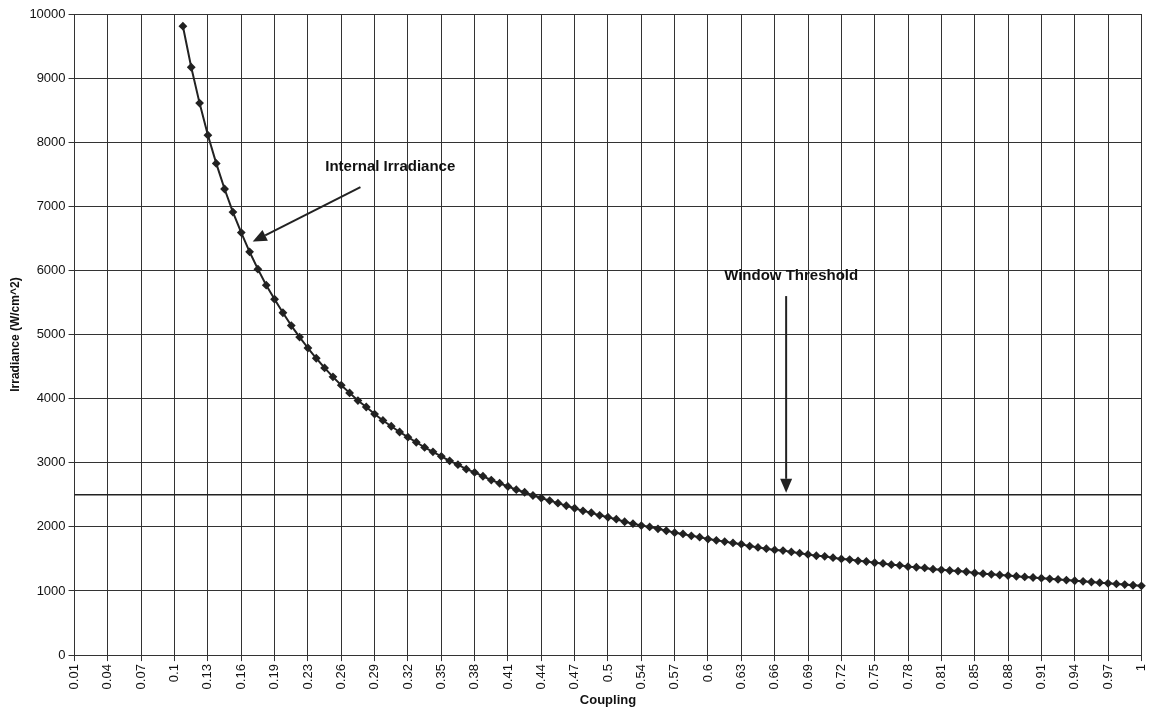 Image resolution: width=1160 pixels, height=708 pixels. Describe the element at coordinates (1074, 677) in the screenshot. I see `x-tick-label: 0.94` at that location.